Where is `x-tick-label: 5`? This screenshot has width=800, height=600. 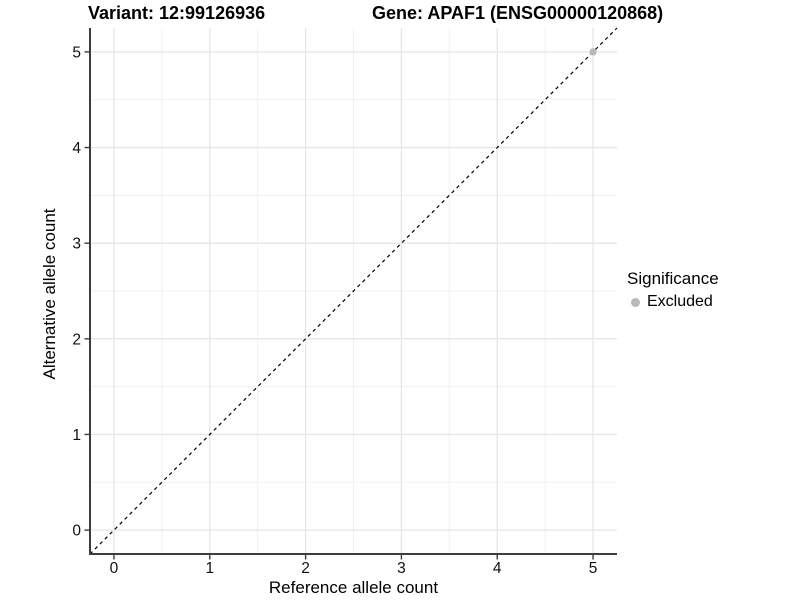
x-tick-label: 5 is located at coordinates (593, 568).